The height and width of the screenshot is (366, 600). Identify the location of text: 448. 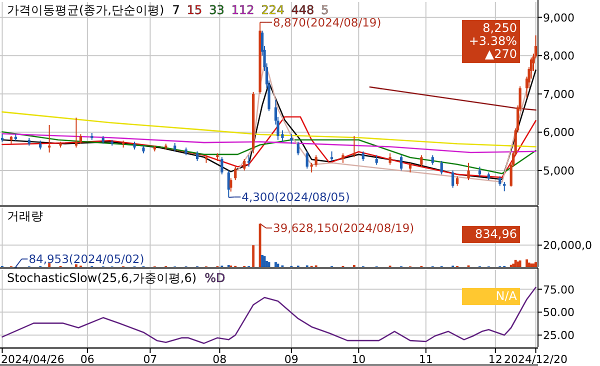
(302, 10).